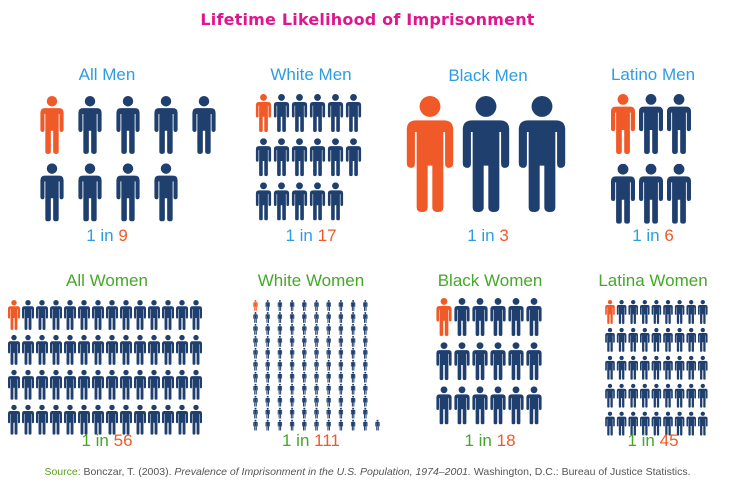 The image size is (735, 483). Describe the element at coordinates (652, 280) in the screenshot. I see `panel-title-latina-women: Latina Women` at that location.